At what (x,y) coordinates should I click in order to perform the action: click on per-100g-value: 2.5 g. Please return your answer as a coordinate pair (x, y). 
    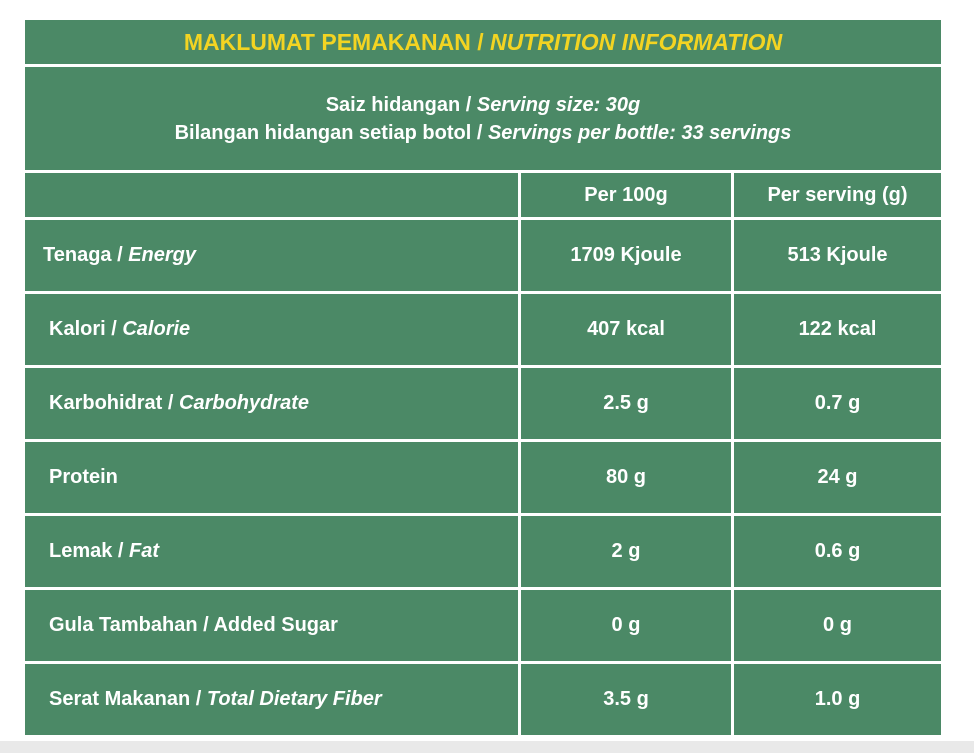
    Looking at the image, I should click on (626, 403).